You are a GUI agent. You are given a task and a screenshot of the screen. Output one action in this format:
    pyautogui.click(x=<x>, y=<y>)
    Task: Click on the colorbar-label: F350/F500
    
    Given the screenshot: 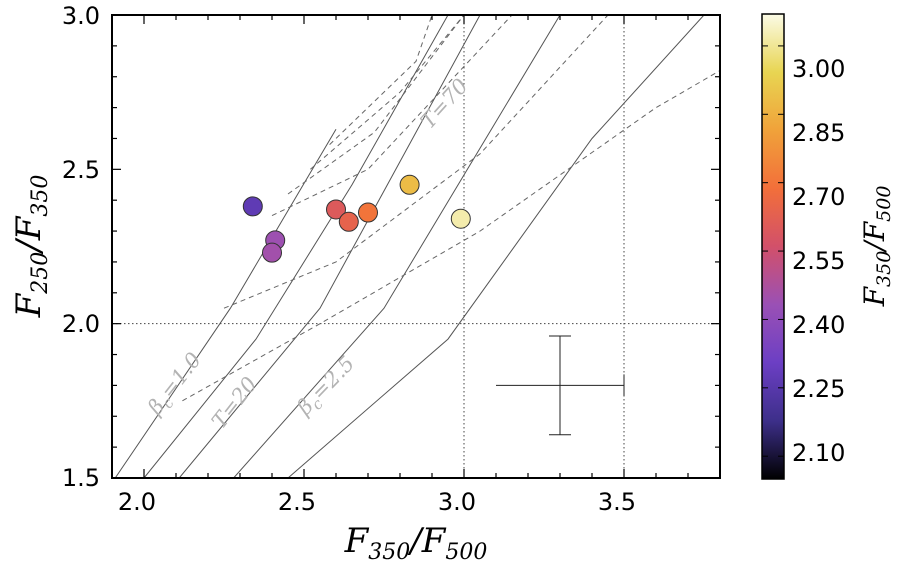 What is the action you would take?
    pyautogui.click(x=876, y=247)
    